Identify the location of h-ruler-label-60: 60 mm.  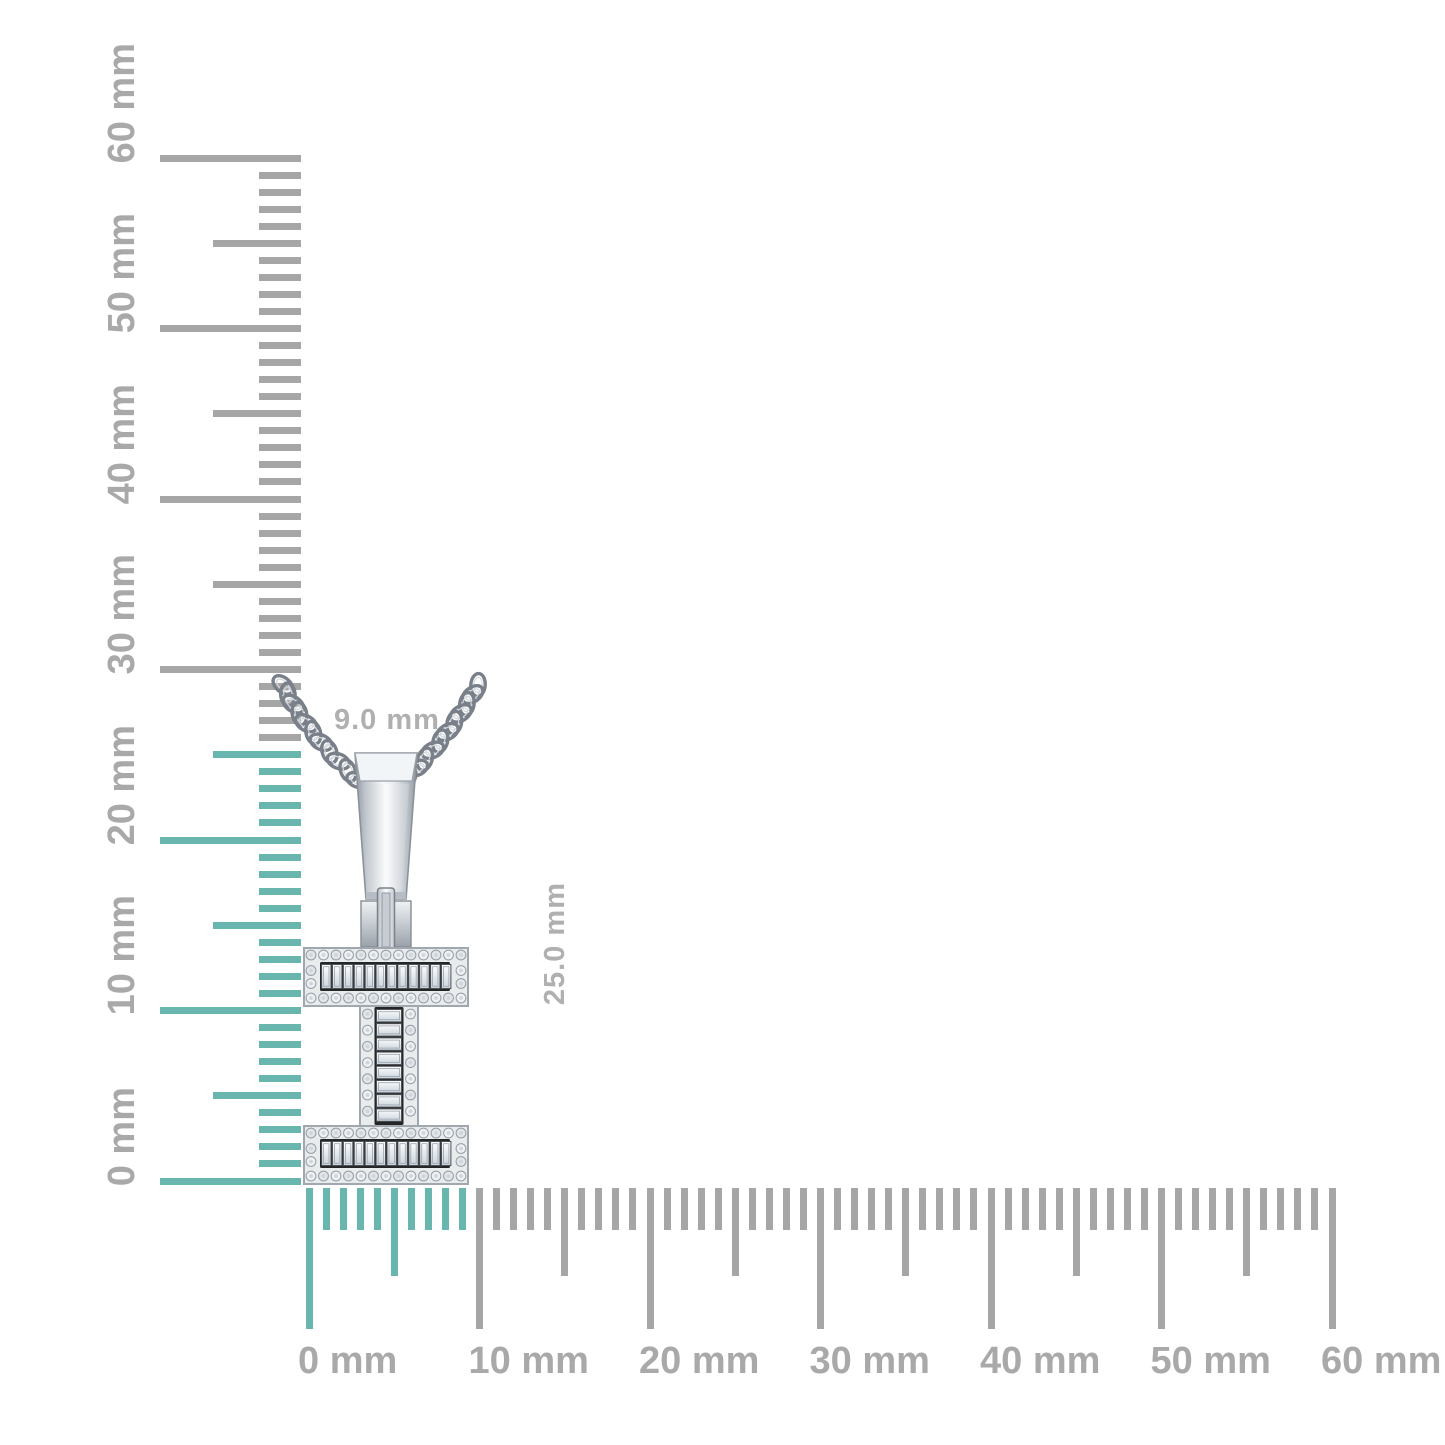
(1381, 1361).